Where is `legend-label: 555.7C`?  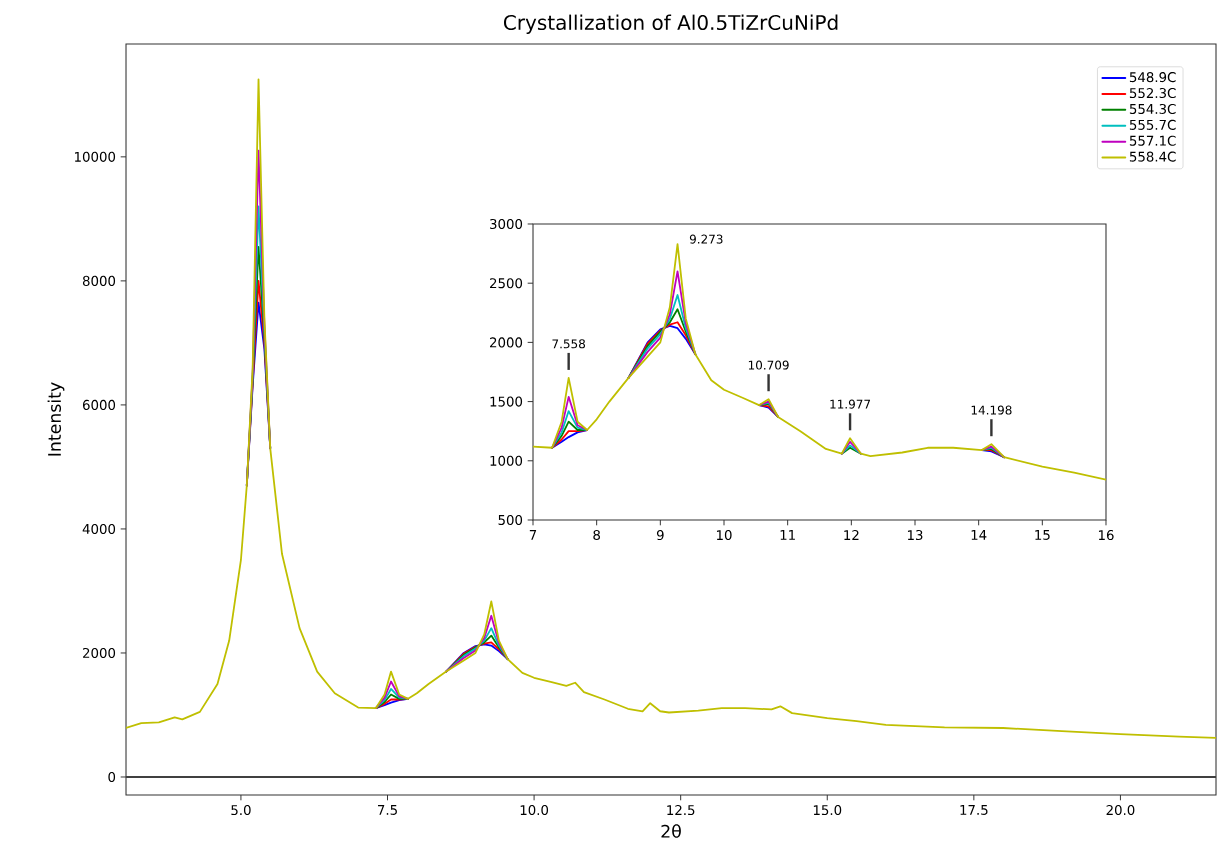 legend-label: 555.7C is located at coordinates (1152, 124).